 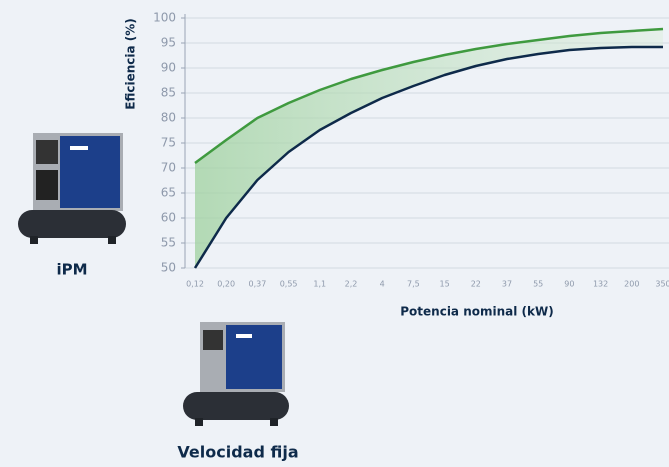 I want to click on x-tick-label: 1,1, so click(x=319, y=284).